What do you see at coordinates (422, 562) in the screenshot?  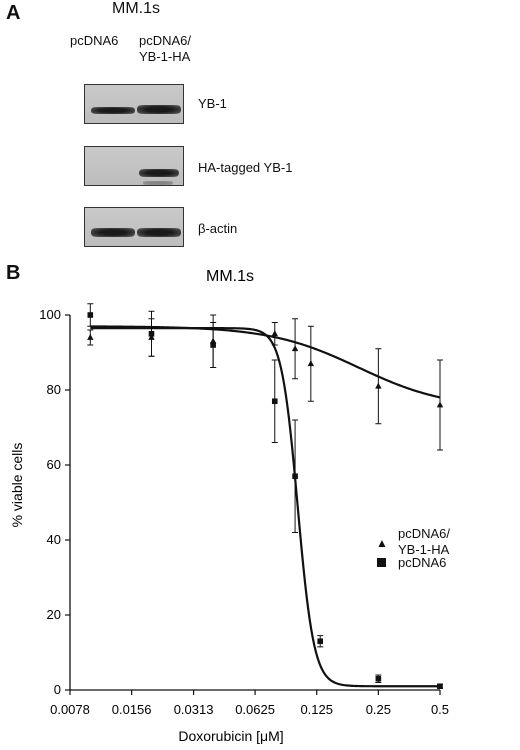 I see `legend-entry-pcdna6: pcDNA6` at bounding box center [422, 562].